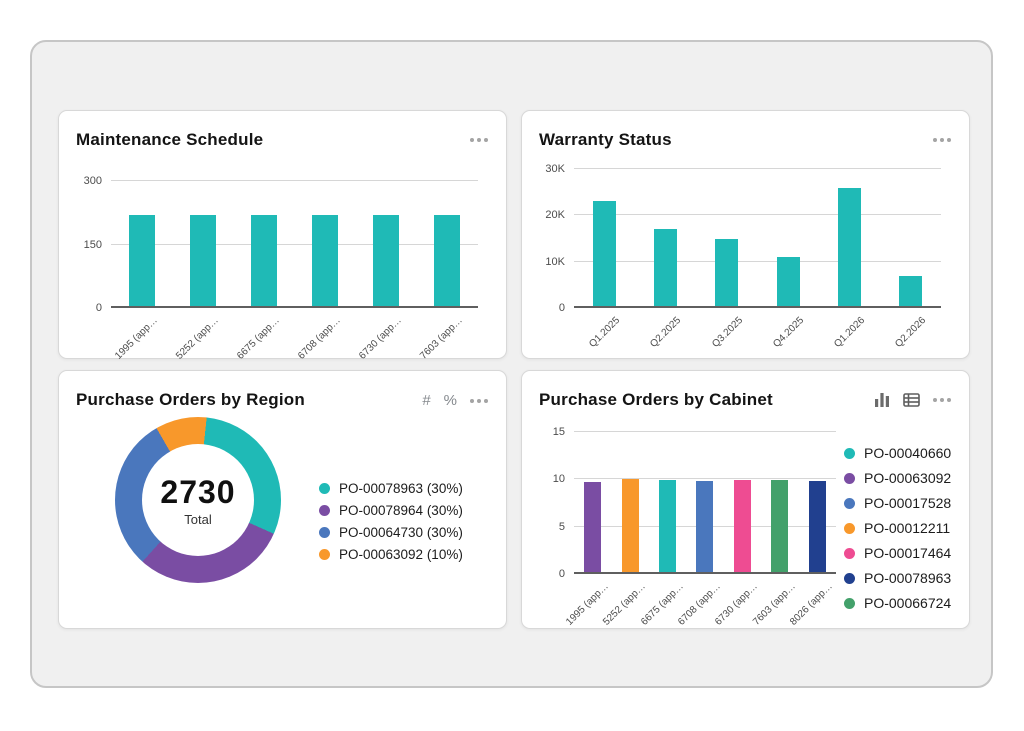  Describe the element at coordinates (282, 130) in the screenshot. I see `card-header: Maintenance Schedule` at that location.